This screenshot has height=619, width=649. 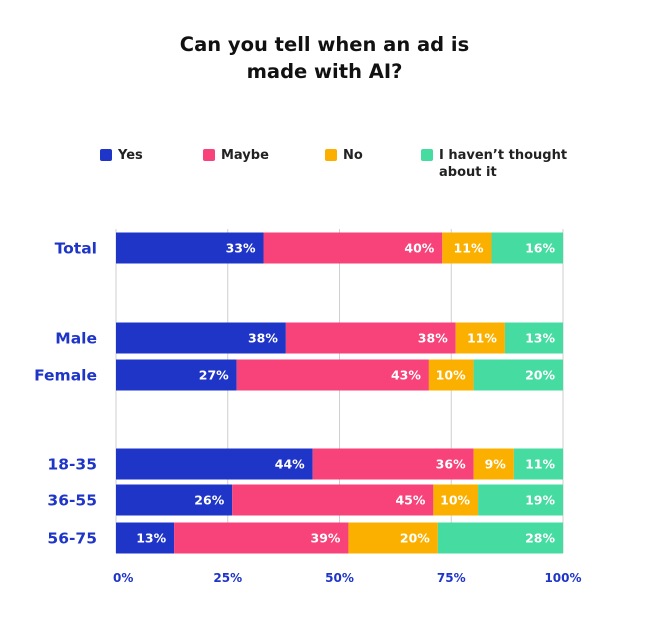 I want to click on legend-swatch-no, so click(x=331, y=155).